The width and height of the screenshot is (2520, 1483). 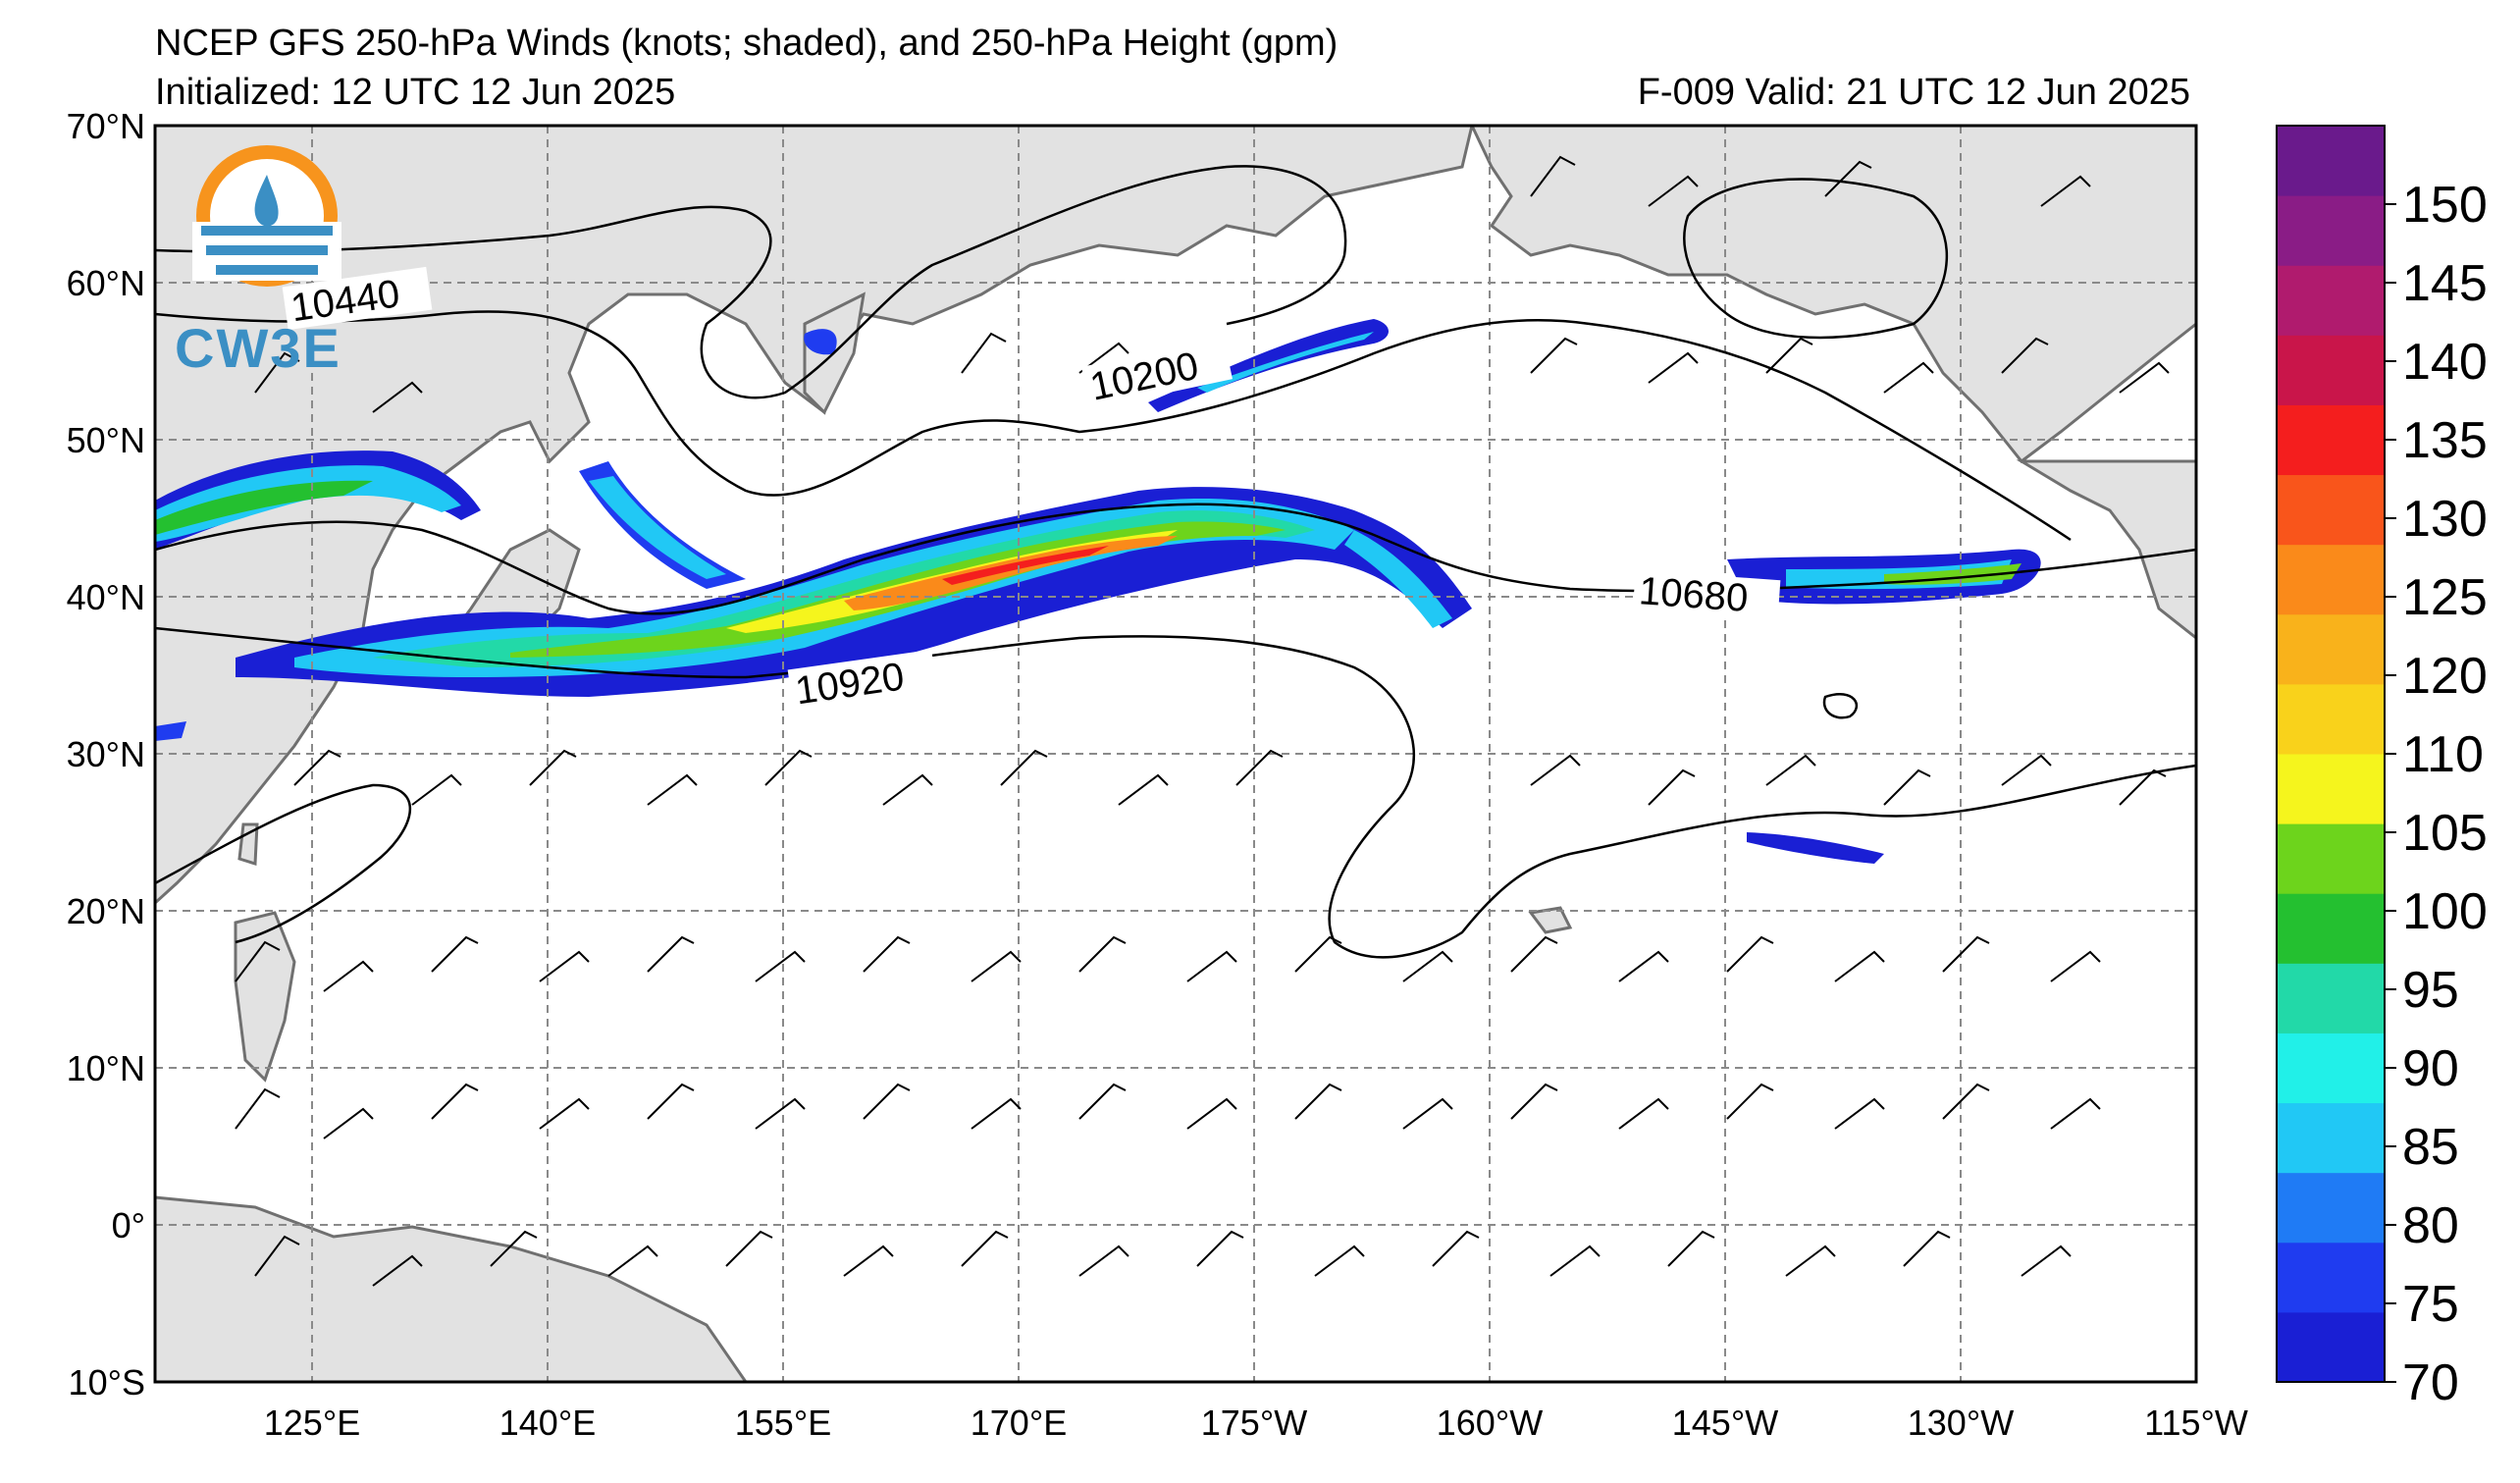 I want to click on colorbar-label: 90, so click(x=2430, y=1069).